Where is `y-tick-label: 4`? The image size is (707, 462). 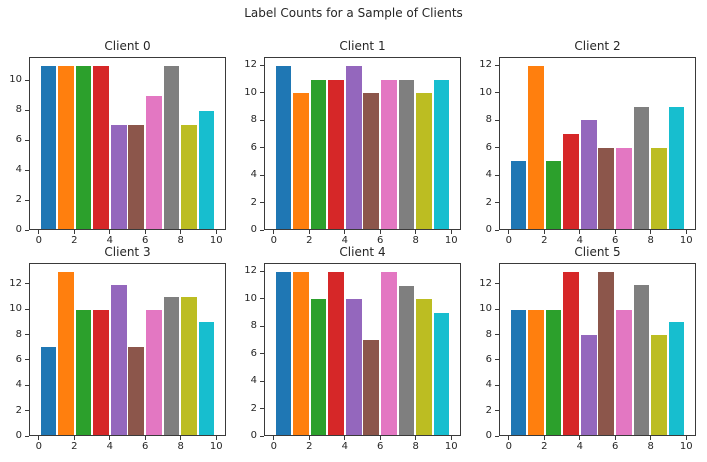
y-tick-label: 4 is located at coordinates (253, 175).